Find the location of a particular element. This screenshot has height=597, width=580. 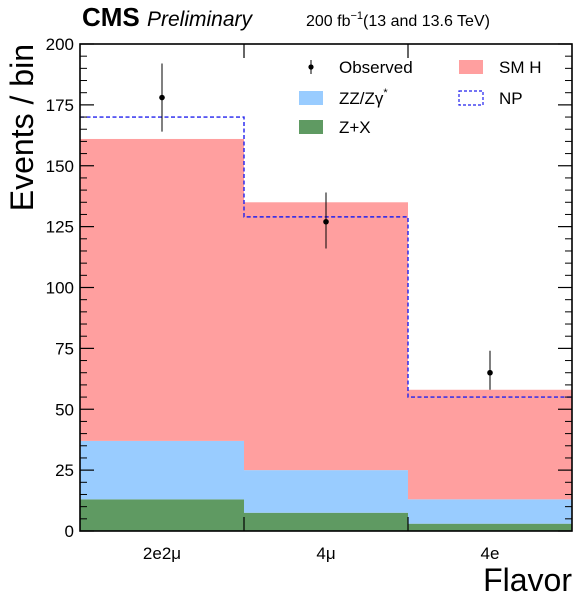

legend-label-observed: Observed is located at coordinates (376, 67).